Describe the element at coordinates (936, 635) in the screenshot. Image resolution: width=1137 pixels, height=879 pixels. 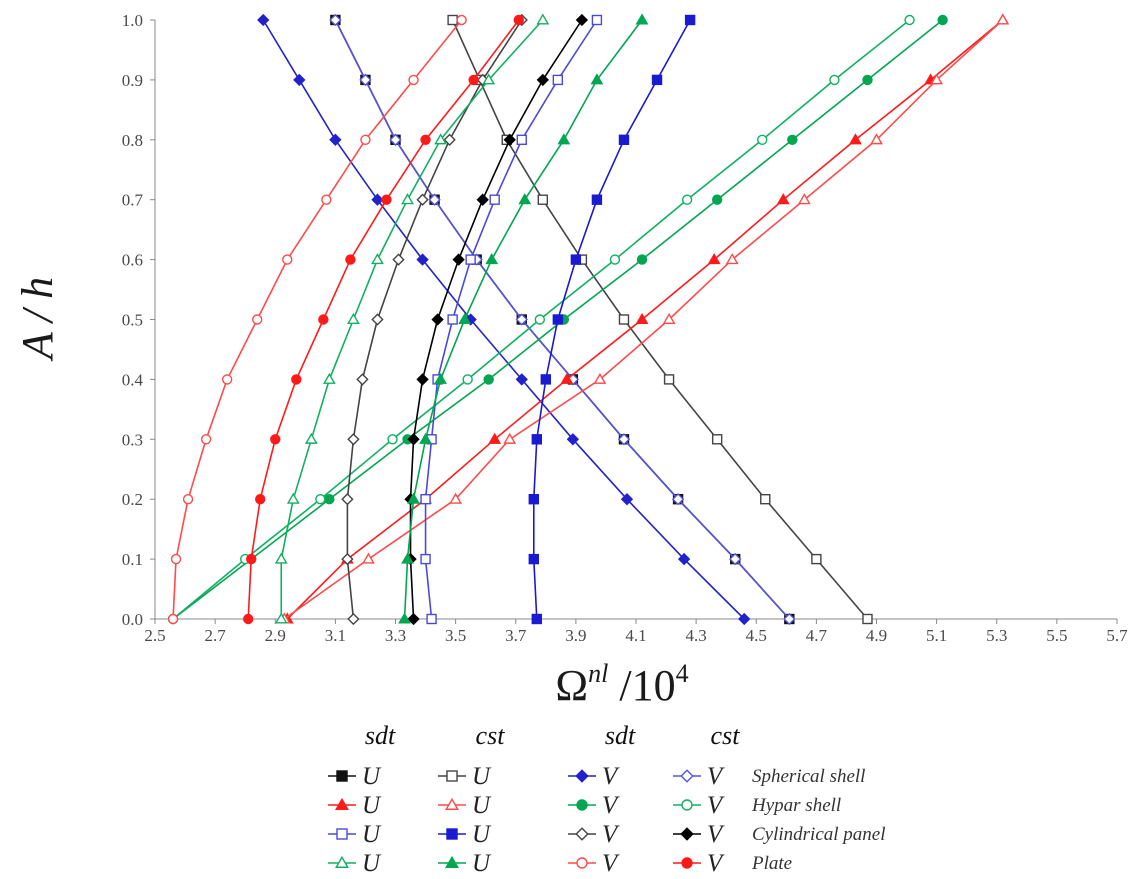
I see `x-tick-label: 5.1` at that location.